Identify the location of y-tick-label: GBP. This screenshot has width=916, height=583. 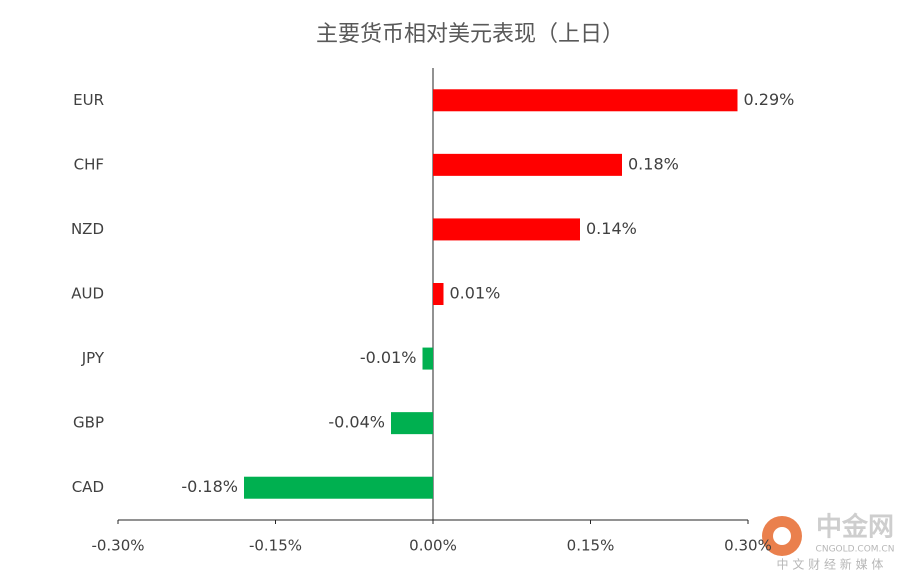
(88, 423).